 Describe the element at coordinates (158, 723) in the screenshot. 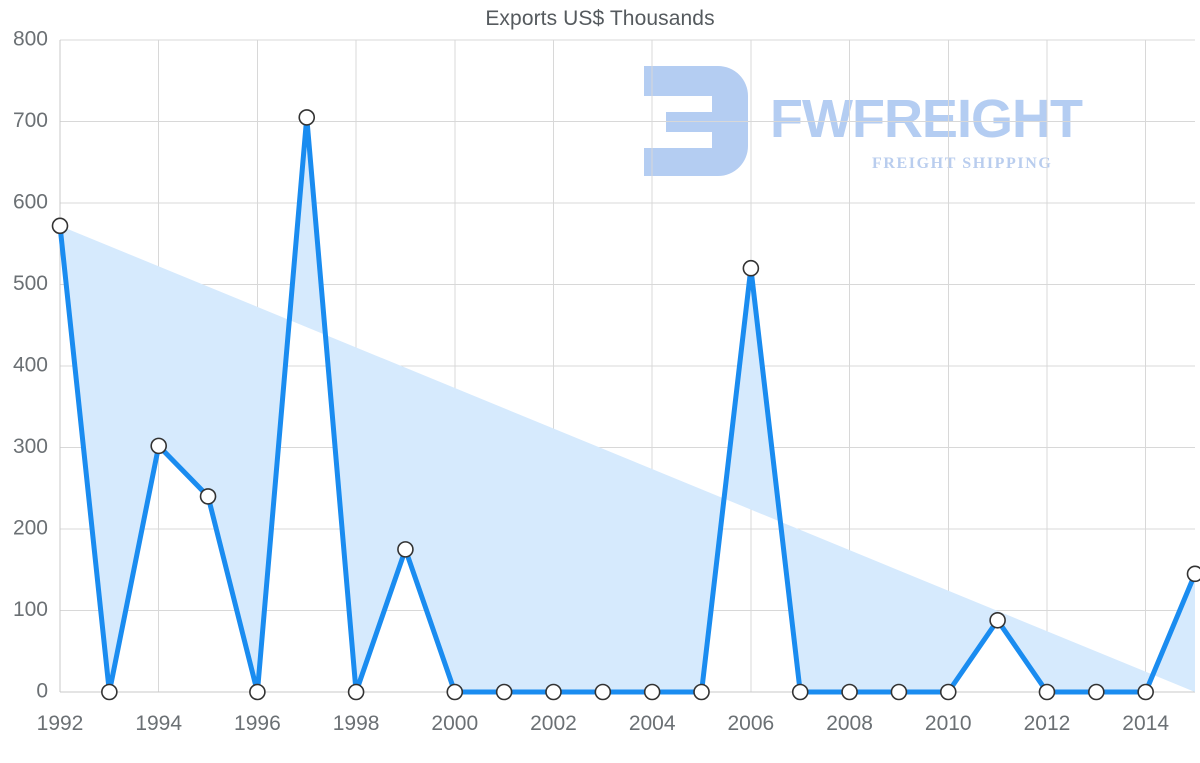

I see `x-axis-tick-label: 1994` at that location.